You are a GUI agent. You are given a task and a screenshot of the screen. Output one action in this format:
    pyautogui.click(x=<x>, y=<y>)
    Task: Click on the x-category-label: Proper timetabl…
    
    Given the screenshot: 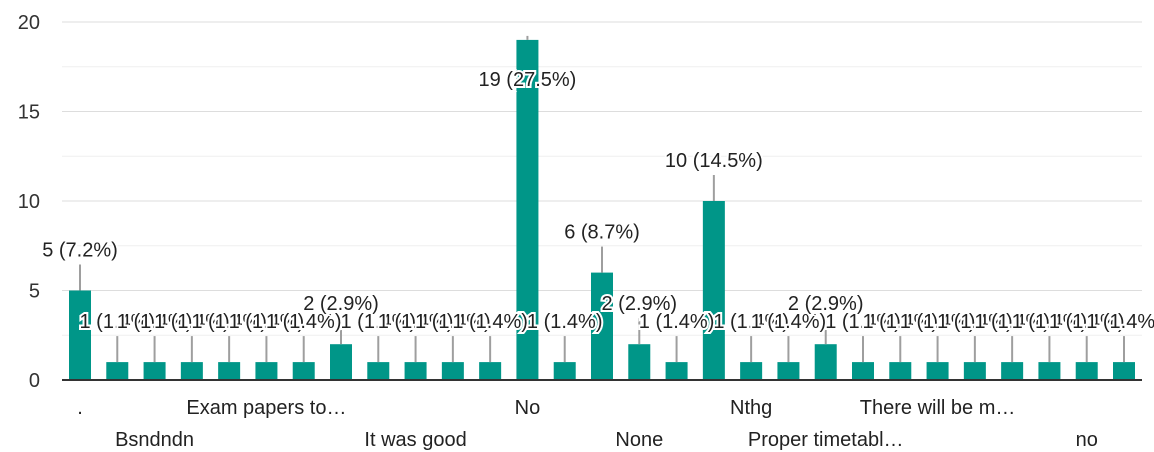 What is the action you would take?
    pyautogui.click(x=826, y=440)
    